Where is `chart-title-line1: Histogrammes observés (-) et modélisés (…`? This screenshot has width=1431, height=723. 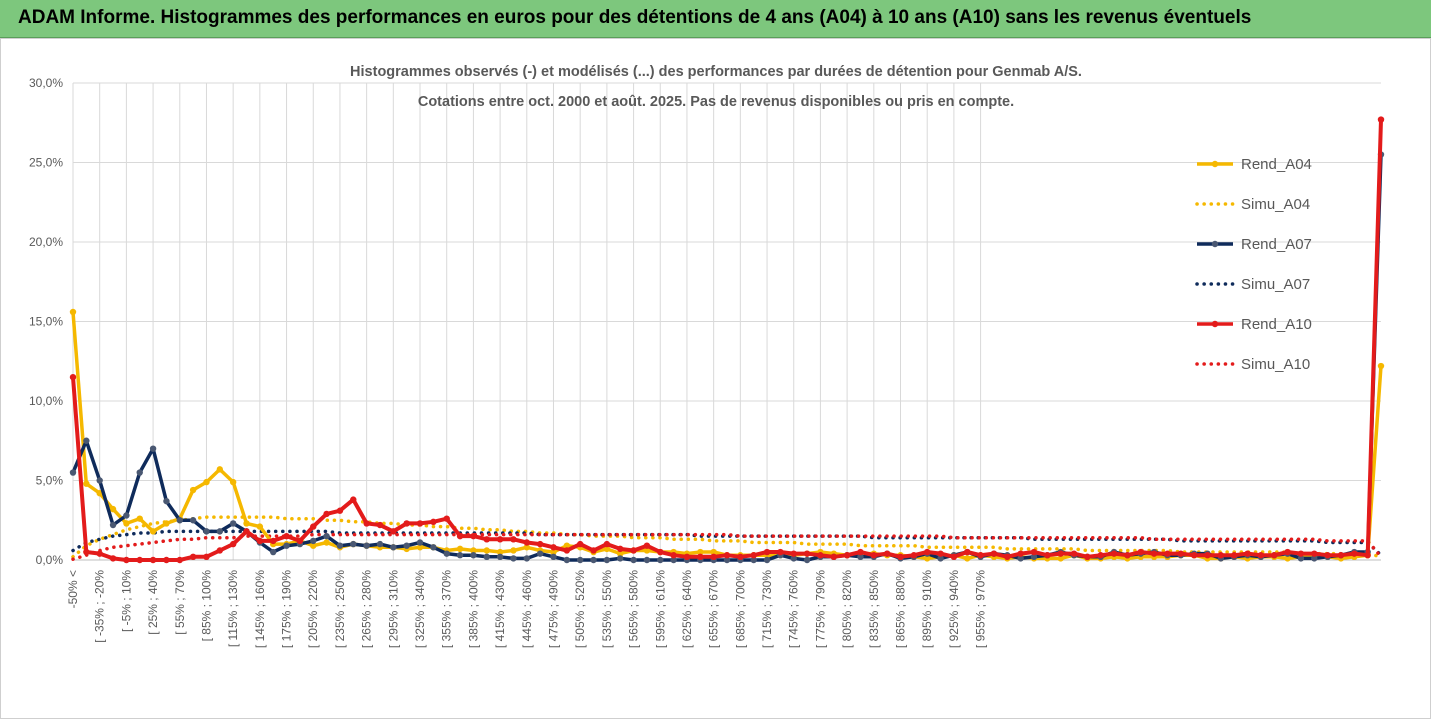 chart-title-line1: Histogrammes observés (-) et modélisés (… is located at coordinates (716, 72).